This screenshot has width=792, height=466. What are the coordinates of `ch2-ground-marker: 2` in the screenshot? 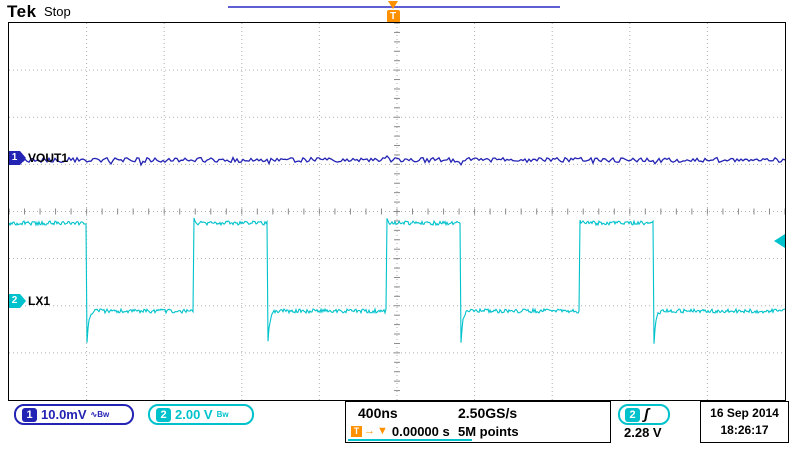 It's located at (17, 301).